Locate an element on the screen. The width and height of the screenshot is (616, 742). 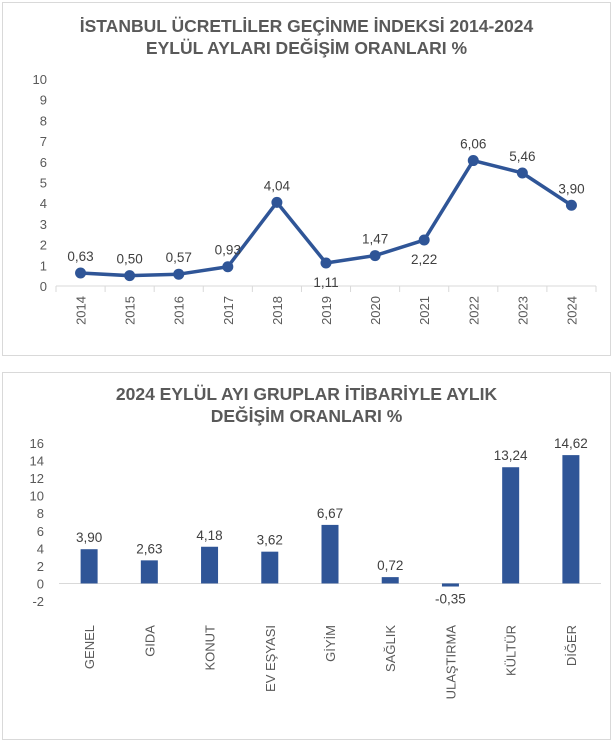
data-label: 1,11 is located at coordinates (325, 282).